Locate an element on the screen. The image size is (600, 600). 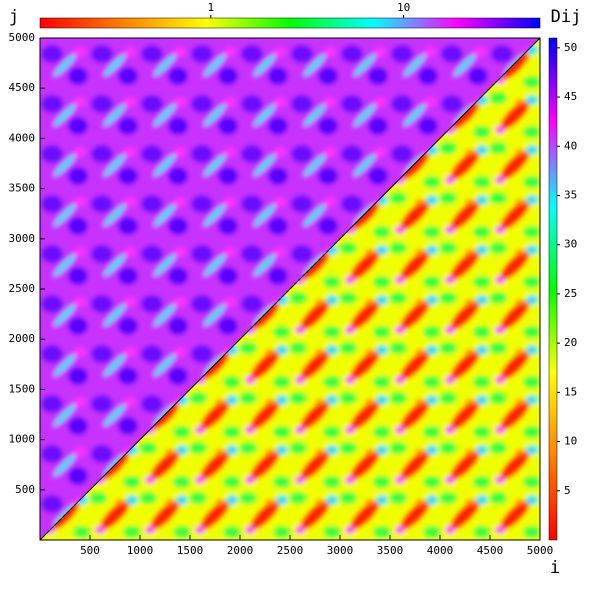
x-tick-label: 3500 is located at coordinates (390, 550).